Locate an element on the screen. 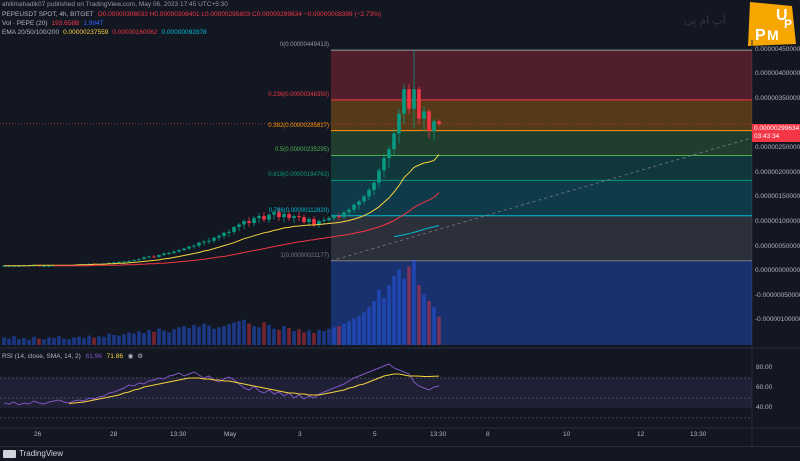 The image size is (800, 461). ema-20-line is located at coordinates (222, 210).